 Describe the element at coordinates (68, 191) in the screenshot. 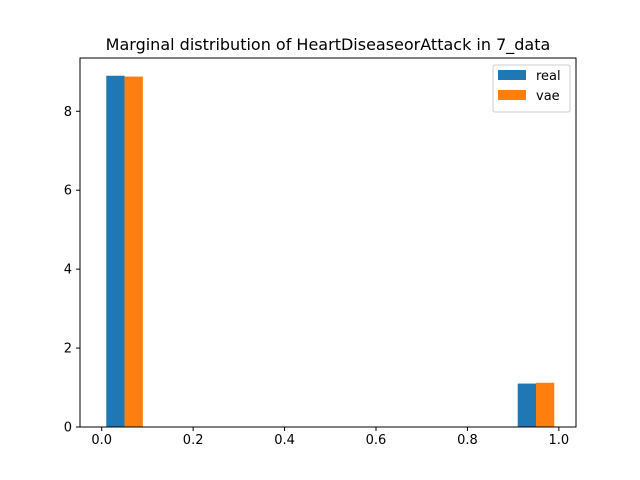

I see `y-tick-label: 6` at that location.